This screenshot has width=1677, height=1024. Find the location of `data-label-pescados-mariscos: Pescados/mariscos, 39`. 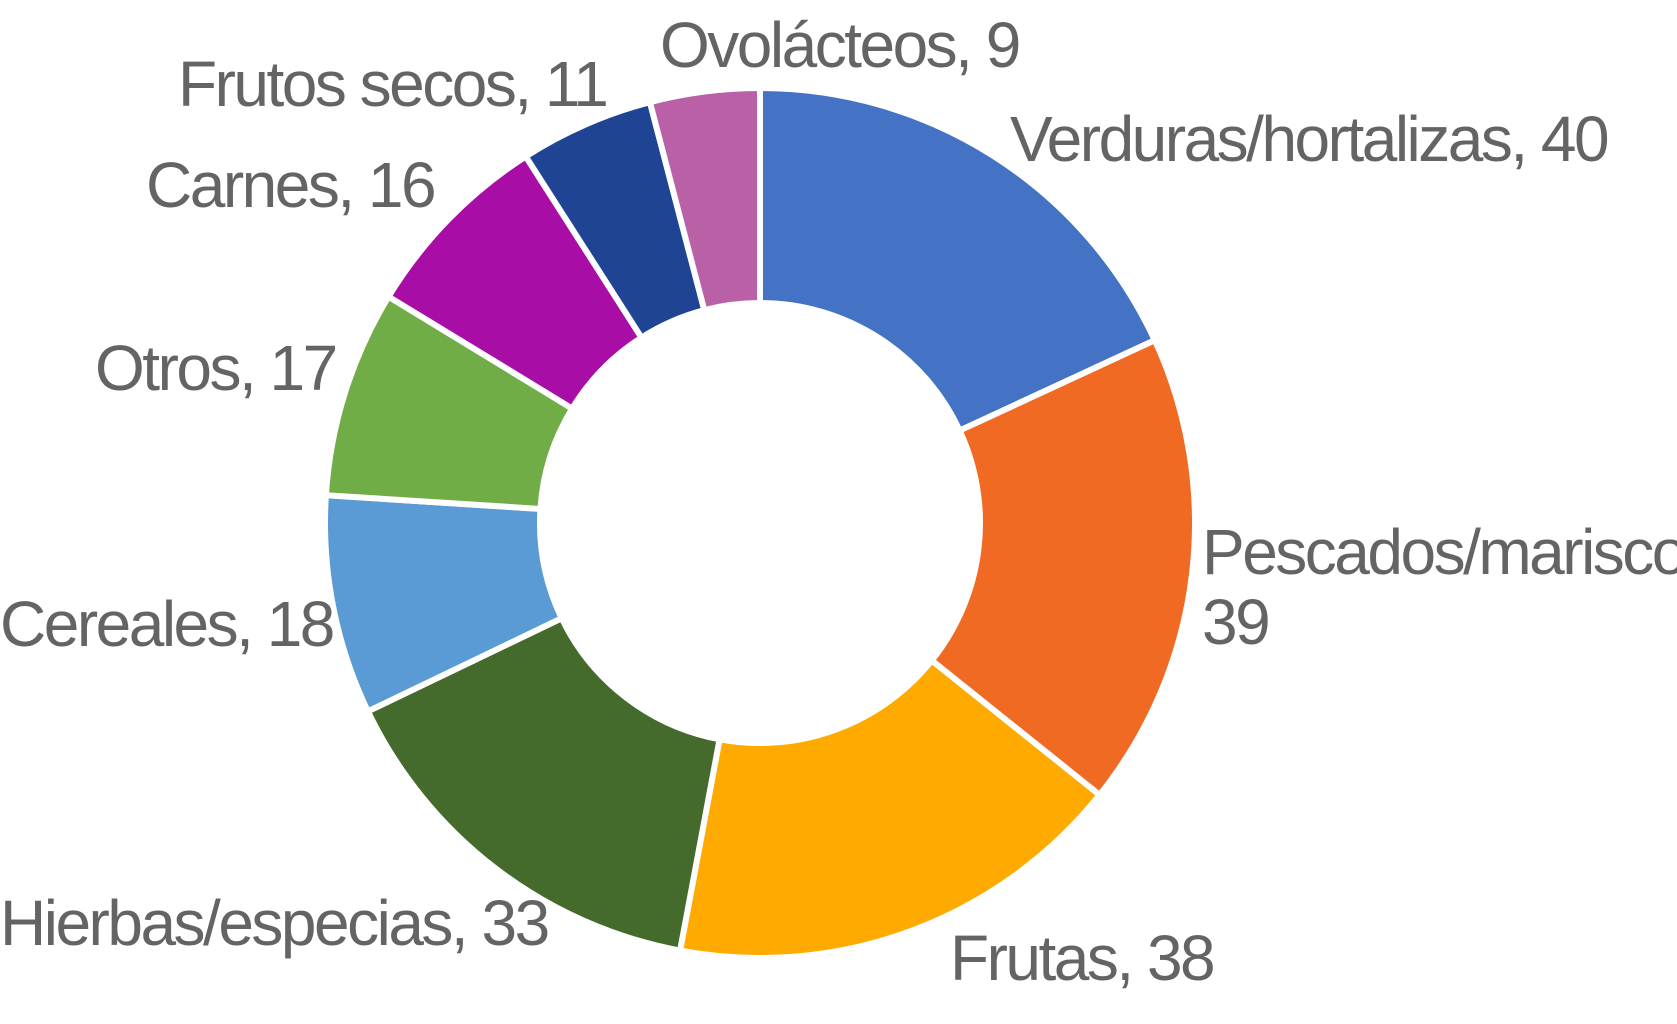

data-label-pescados-mariscos: Pescados/mariscos, 39 is located at coordinates (1439, 587).